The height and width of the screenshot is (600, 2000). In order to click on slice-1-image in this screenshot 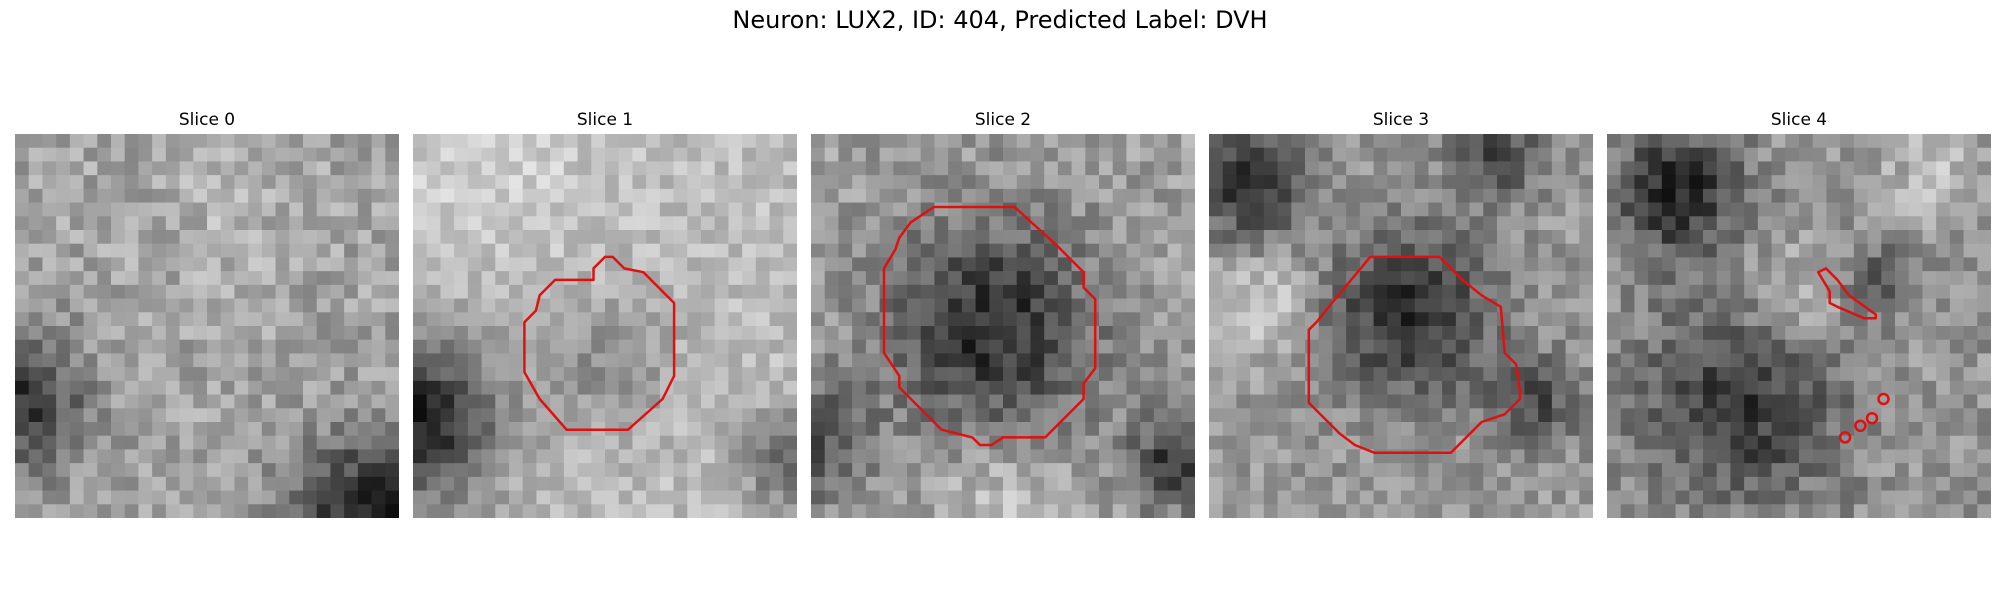, I will do `click(605, 326)`.